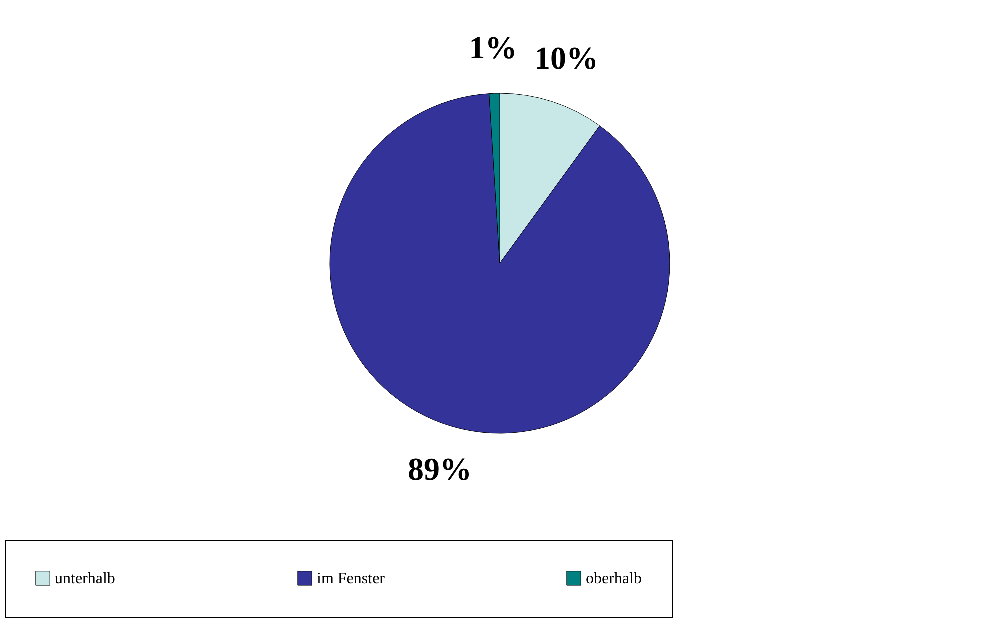  Describe the element at coordinates (440, 468) in the screenshot. I see `data-label: 89%` at that location.